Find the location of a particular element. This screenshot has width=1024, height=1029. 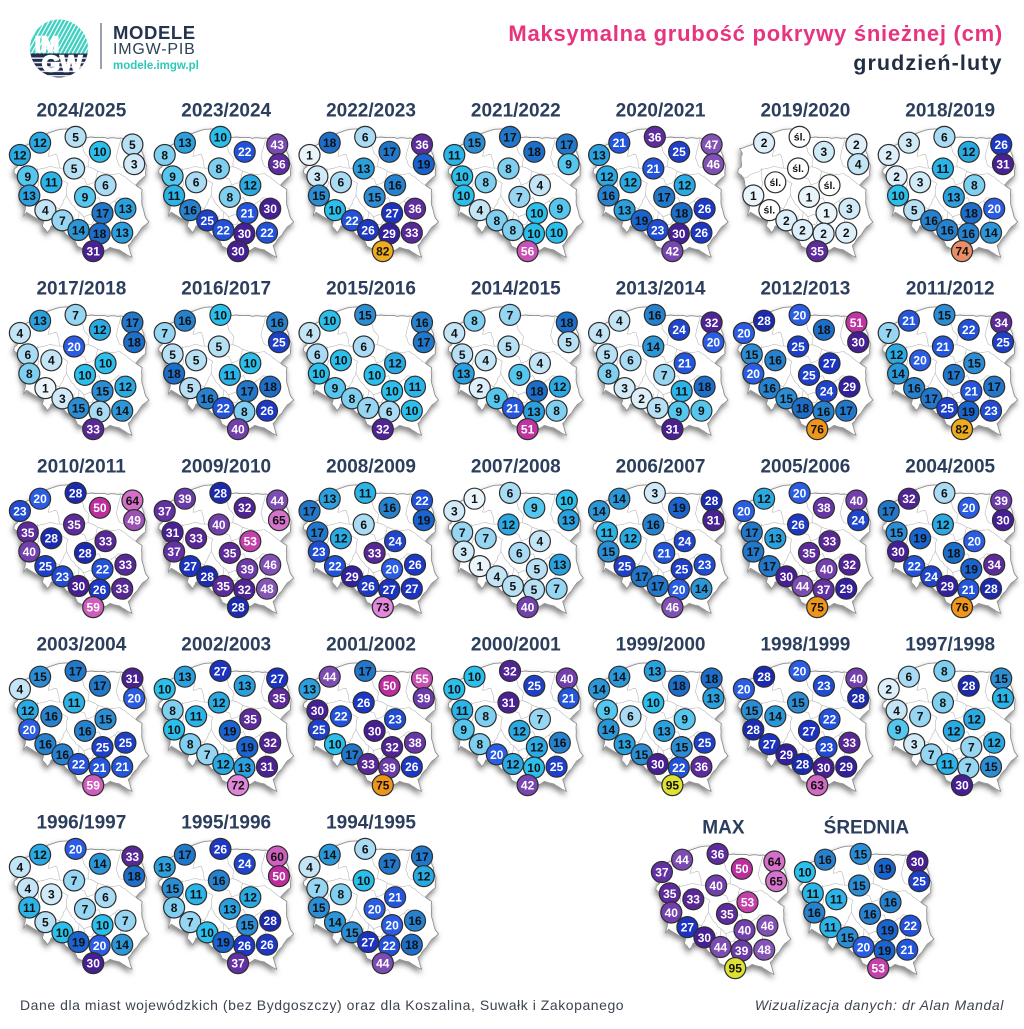

svg-text: 2 is located at coordinates (823, 234).